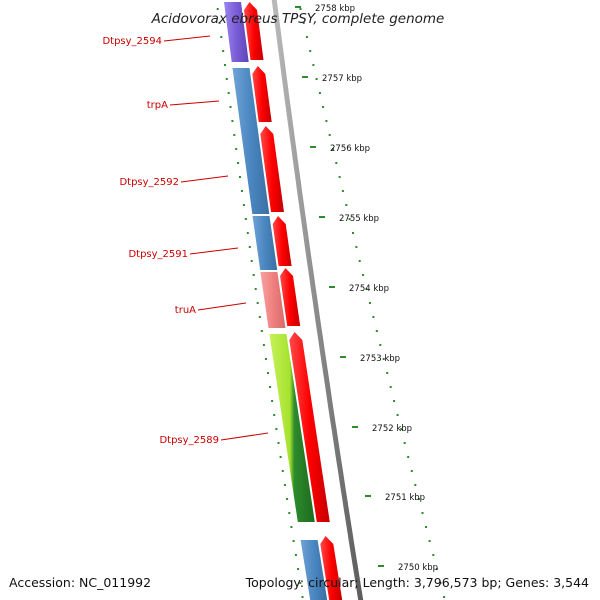  I want to click on kbp-scale-label: 2754 kbp, so click(369, 289).